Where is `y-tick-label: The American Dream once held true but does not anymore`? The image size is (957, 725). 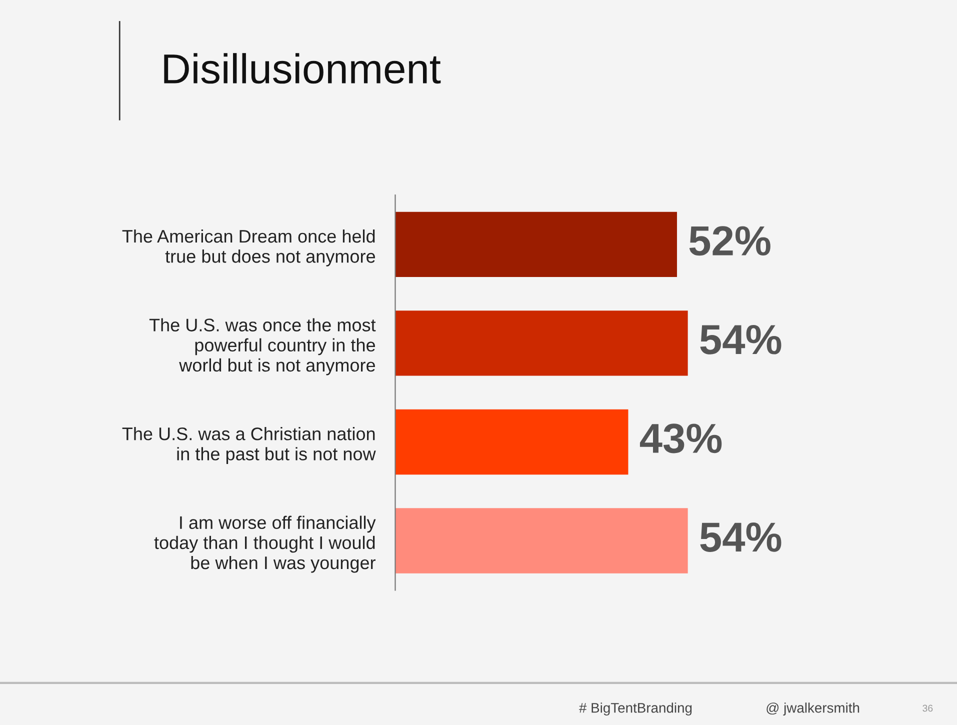 y-tick-label: The American Dream once held true but does not anymore is located at coordinates (249, 247).